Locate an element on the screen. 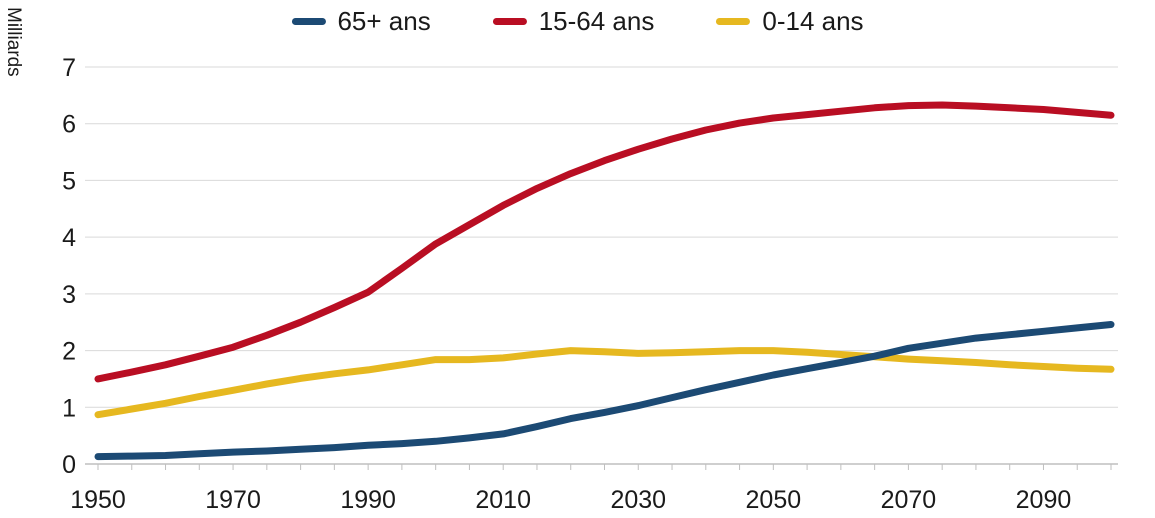 This screenshot has width=1155, height=518. x-tick-label: 1970 is located at coordinates (233, 500).